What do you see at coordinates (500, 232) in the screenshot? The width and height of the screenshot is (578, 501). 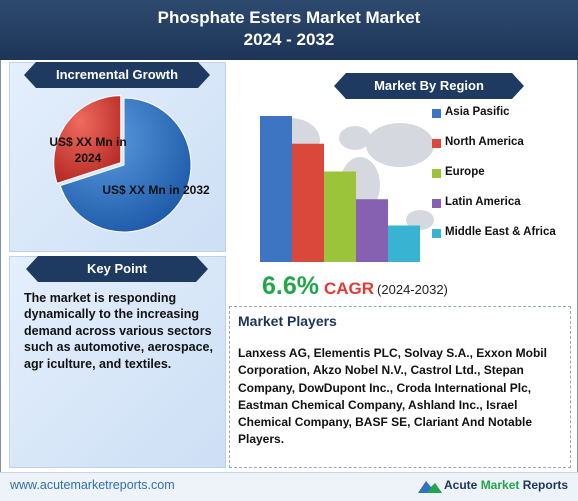 I see `legend-label: Middle East & Africa` at bounding box center [500, 232].